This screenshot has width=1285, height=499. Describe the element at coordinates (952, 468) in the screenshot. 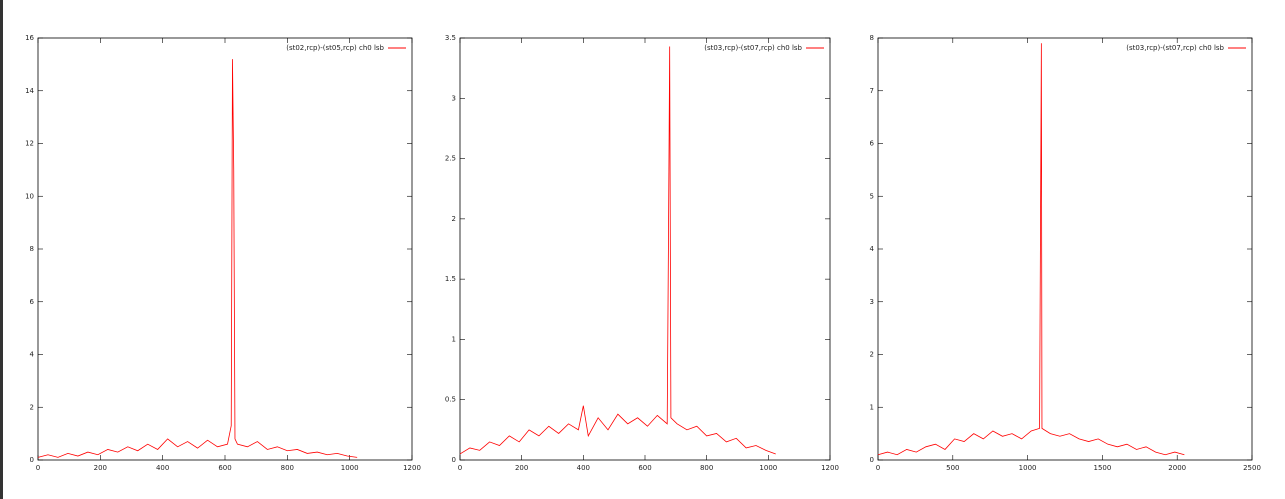

I see `x-tick-label: 500` at that location.